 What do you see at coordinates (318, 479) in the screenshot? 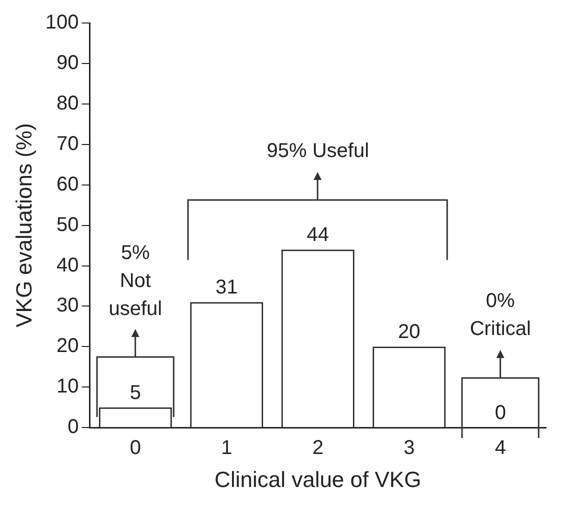
I see `x-axis-title: Clinical value of VKG` at bounding box center [318, 479].